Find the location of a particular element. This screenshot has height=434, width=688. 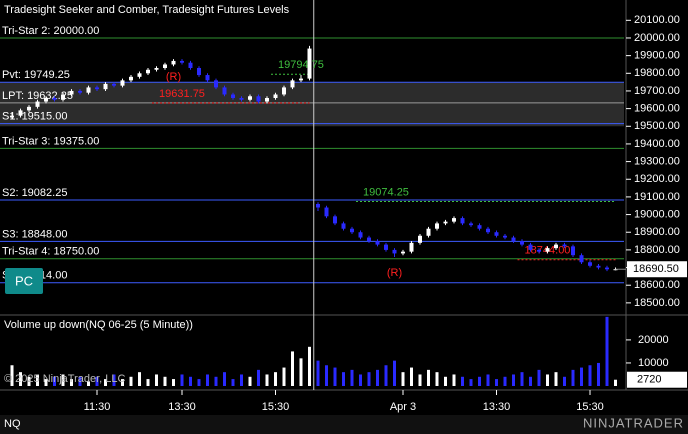

pc-button-label: PC is located at coordinates (24, 280).